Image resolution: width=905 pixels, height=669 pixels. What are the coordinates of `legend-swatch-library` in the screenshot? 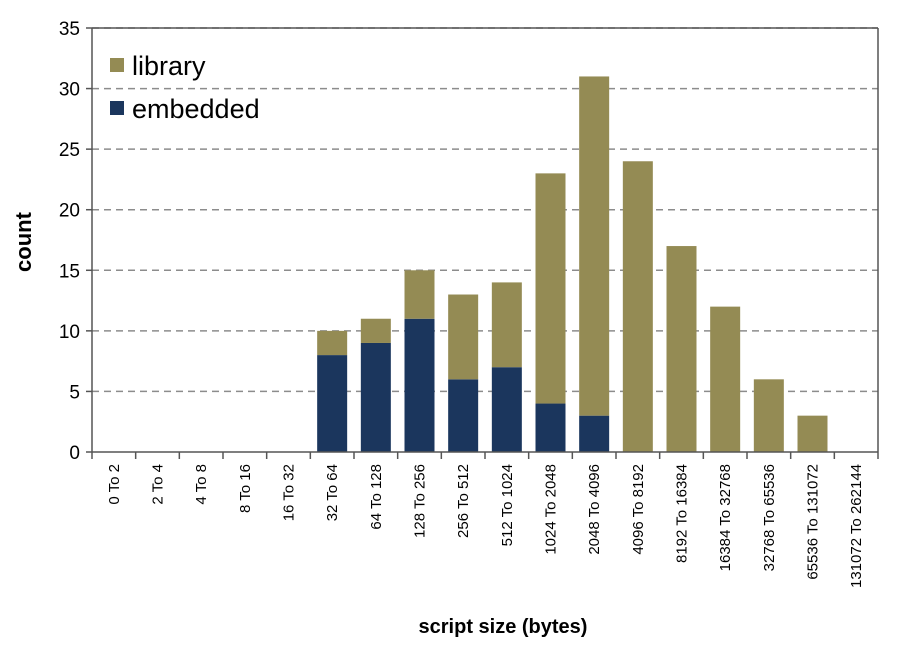 It's located at (117, 65).